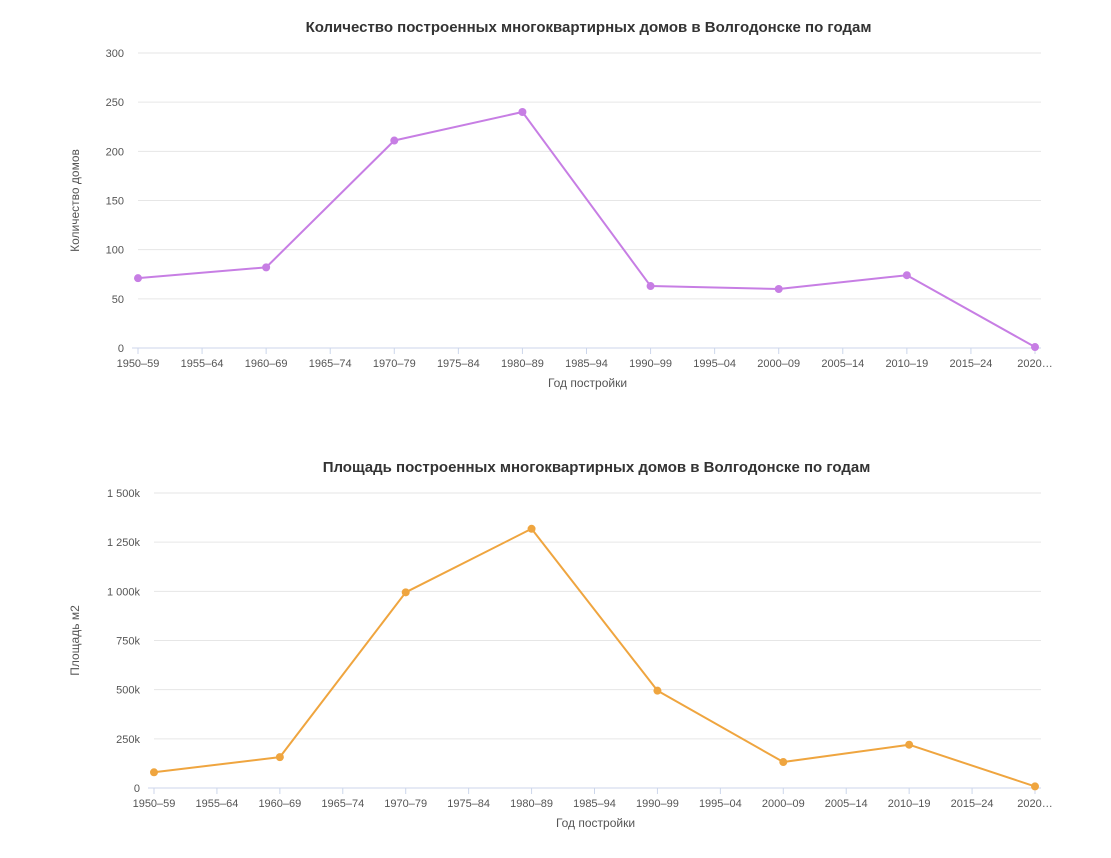 This screenshot has width=1111, height=858. Describe the element at coordinates (137, 789) in the screenshot. I see `area-ytick-label: 0` at that location.